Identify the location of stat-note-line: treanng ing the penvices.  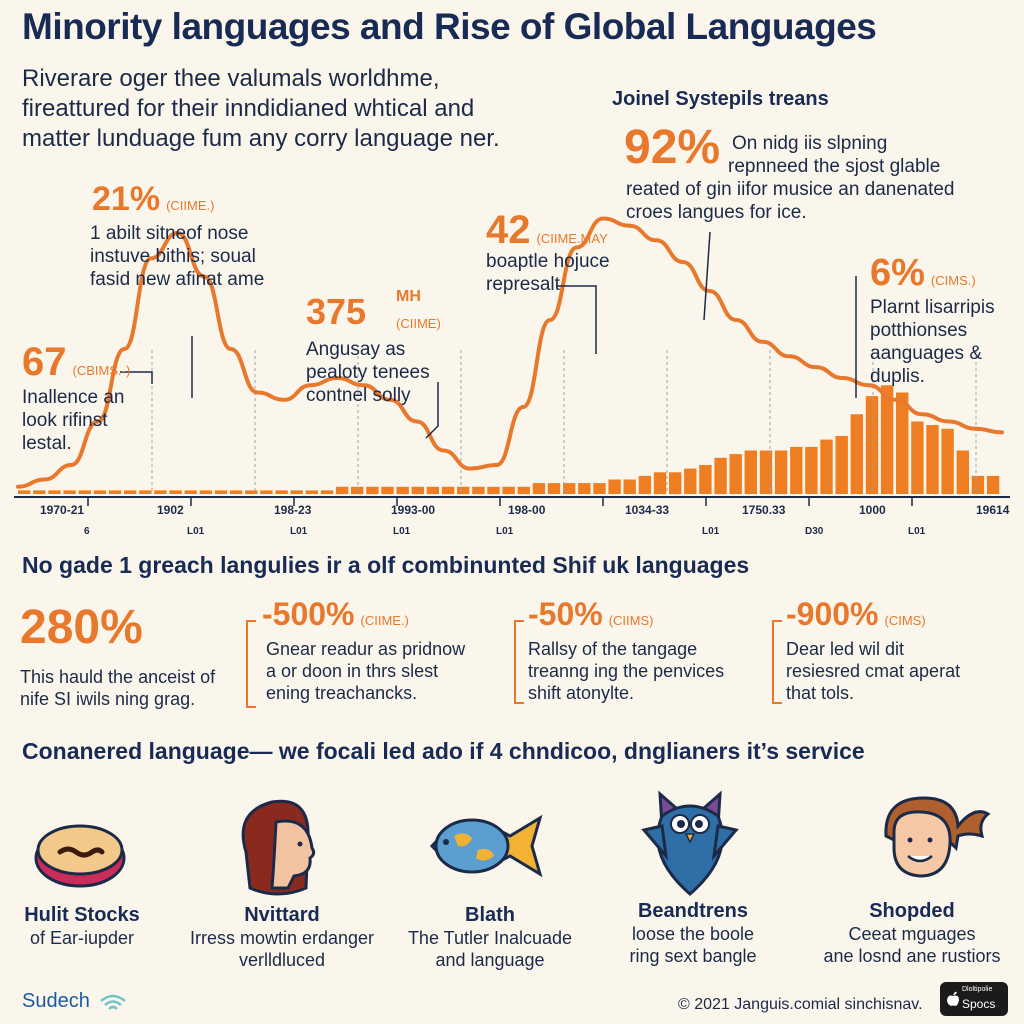
(626, 671).